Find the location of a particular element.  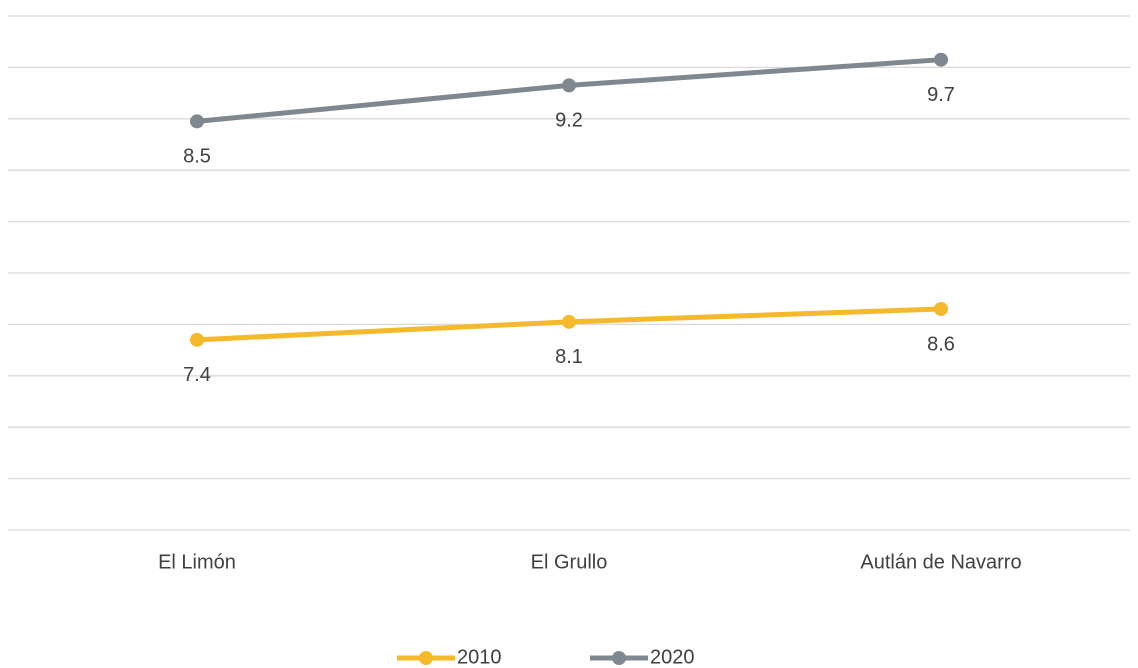

x-tick-label: El Limón is located at coordinates (197, 562).